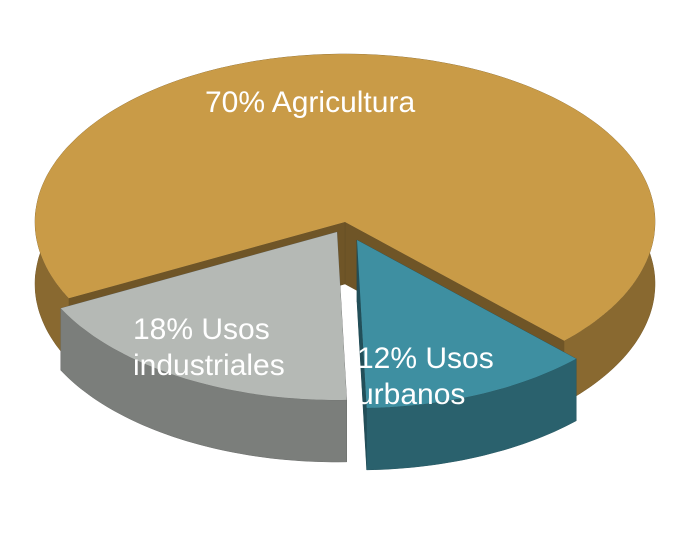 The width and height of the screenshot is (690, 546). What do you see at coordinates (209, 347) in the screenshot?
I see `category-label: Usos industriales` at bounding box center [209, 347].